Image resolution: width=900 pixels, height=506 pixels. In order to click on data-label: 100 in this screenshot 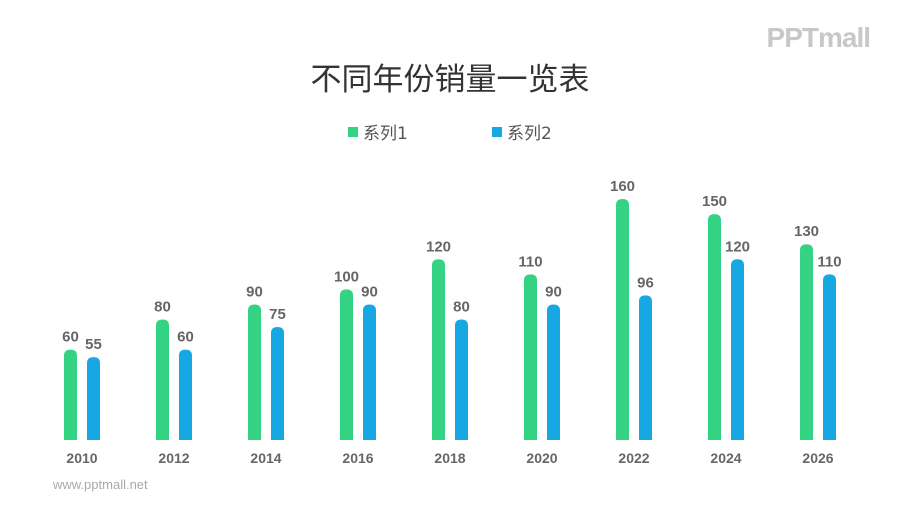, I will do `click(346, 276)`.